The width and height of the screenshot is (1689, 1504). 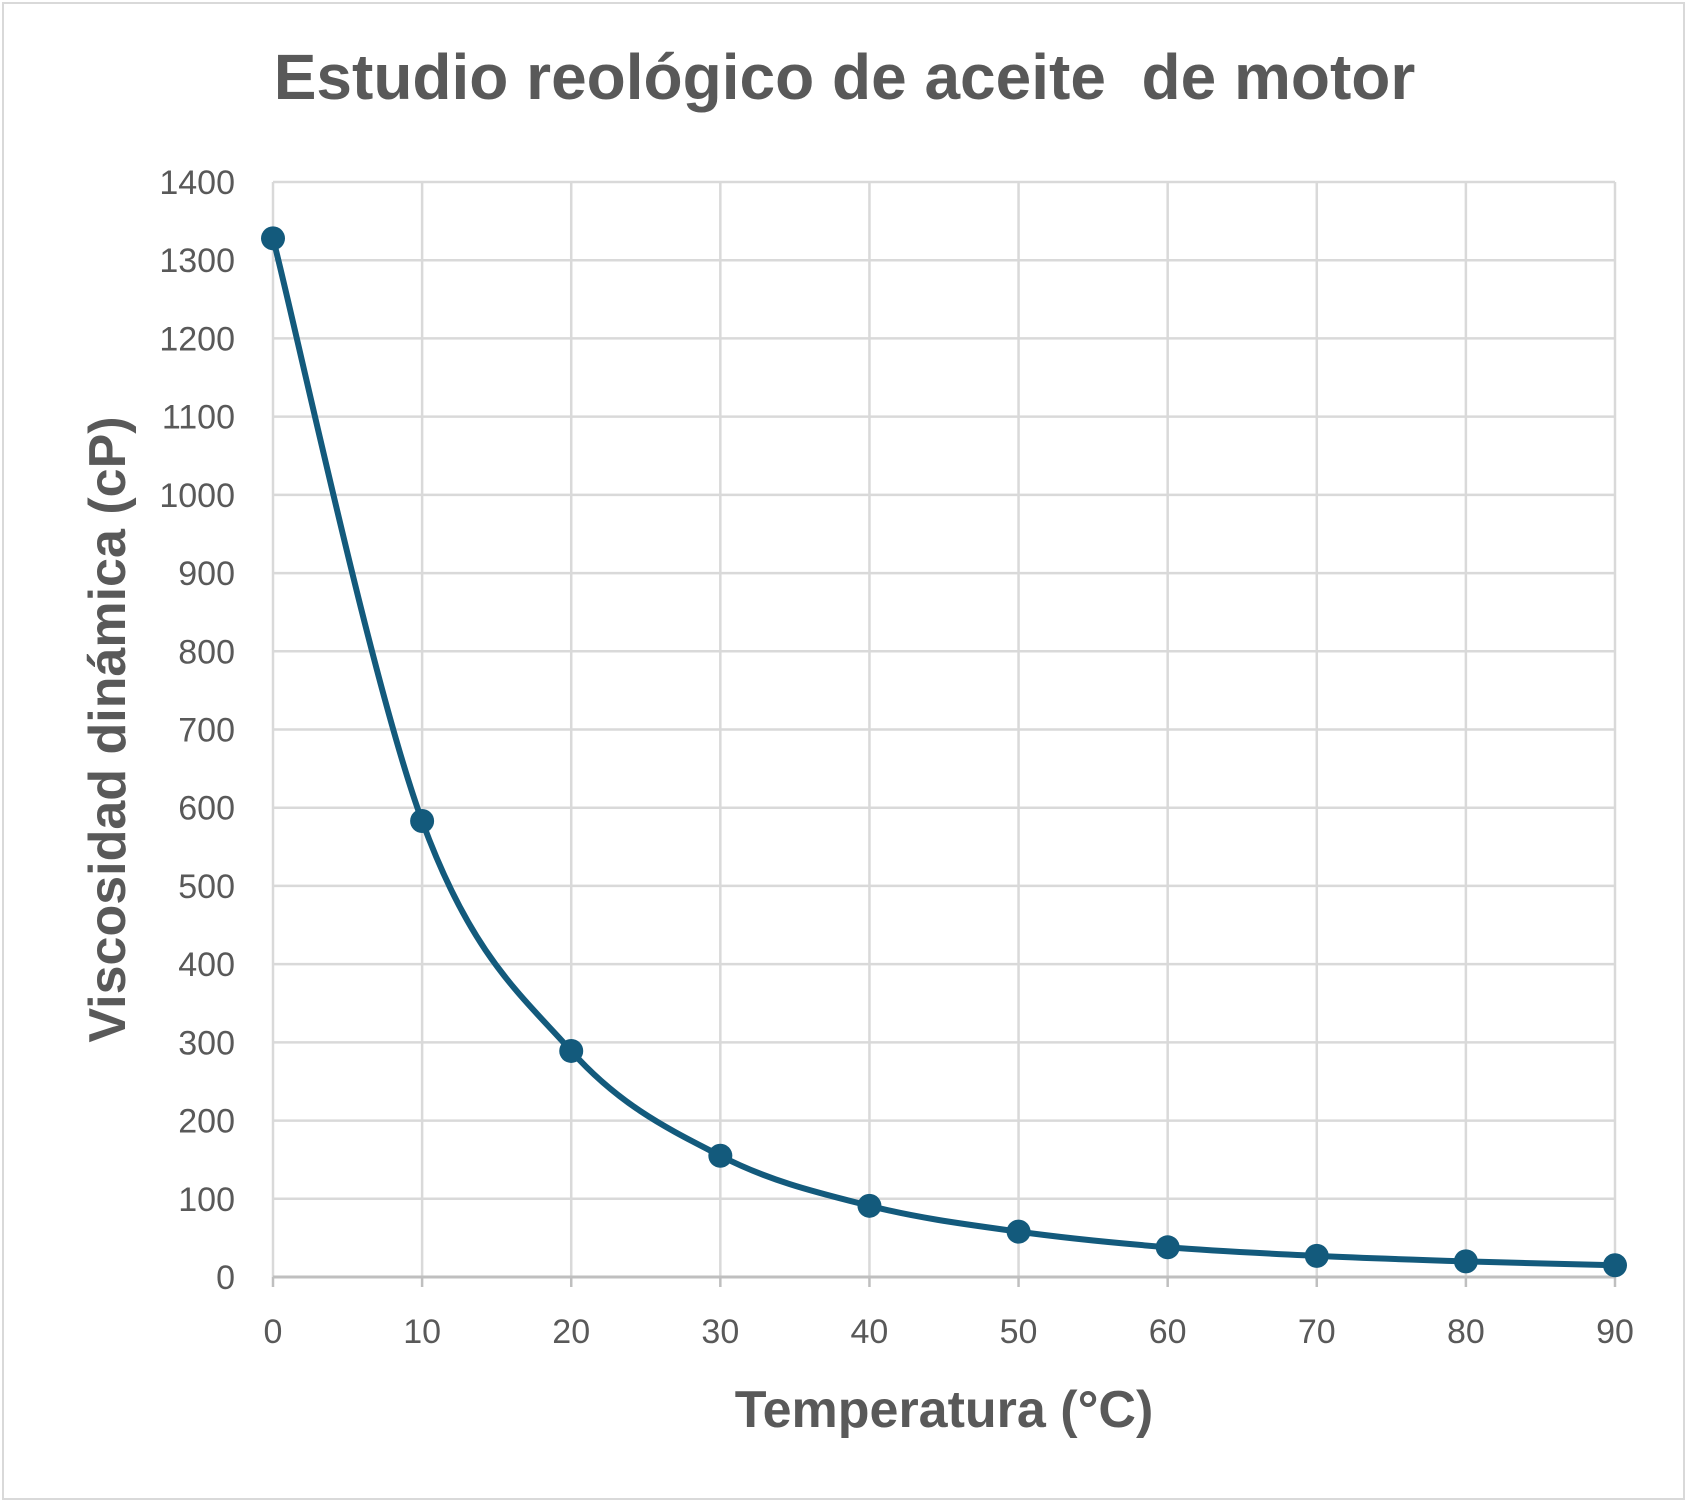 What do you see at coordinates (225, 1278) in the screenshot?
I see `y-tick-label: 0` at bounding box center [225, 1278].